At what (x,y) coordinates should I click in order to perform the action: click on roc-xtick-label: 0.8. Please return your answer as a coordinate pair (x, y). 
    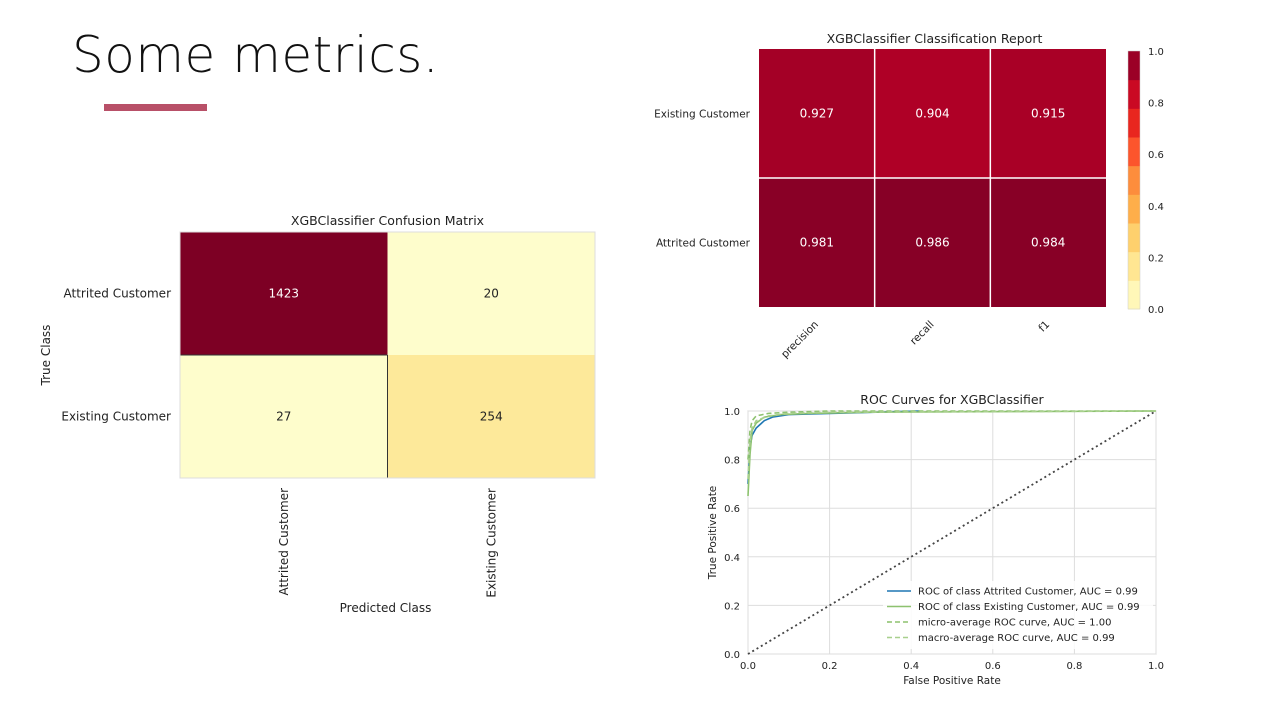
    Looking at the image, I should click on (1074, 666).